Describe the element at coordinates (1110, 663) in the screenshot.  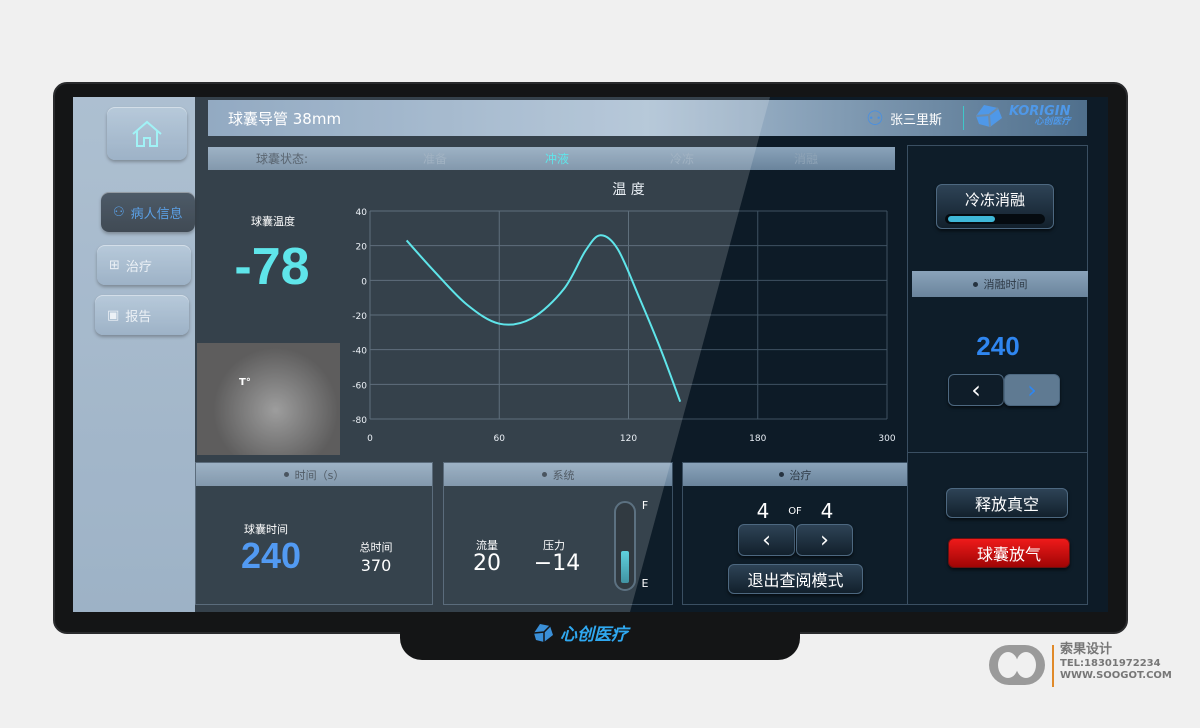
I see `watermark-tel: TEL:18301972234` at that location.